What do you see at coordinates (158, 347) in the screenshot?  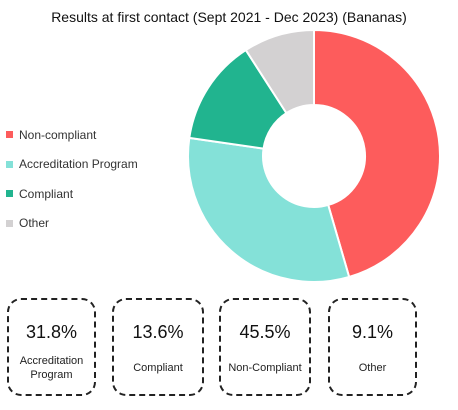 I see `stat-card-compliant: 13.6% Compliant` at bounding box center [158, 347].